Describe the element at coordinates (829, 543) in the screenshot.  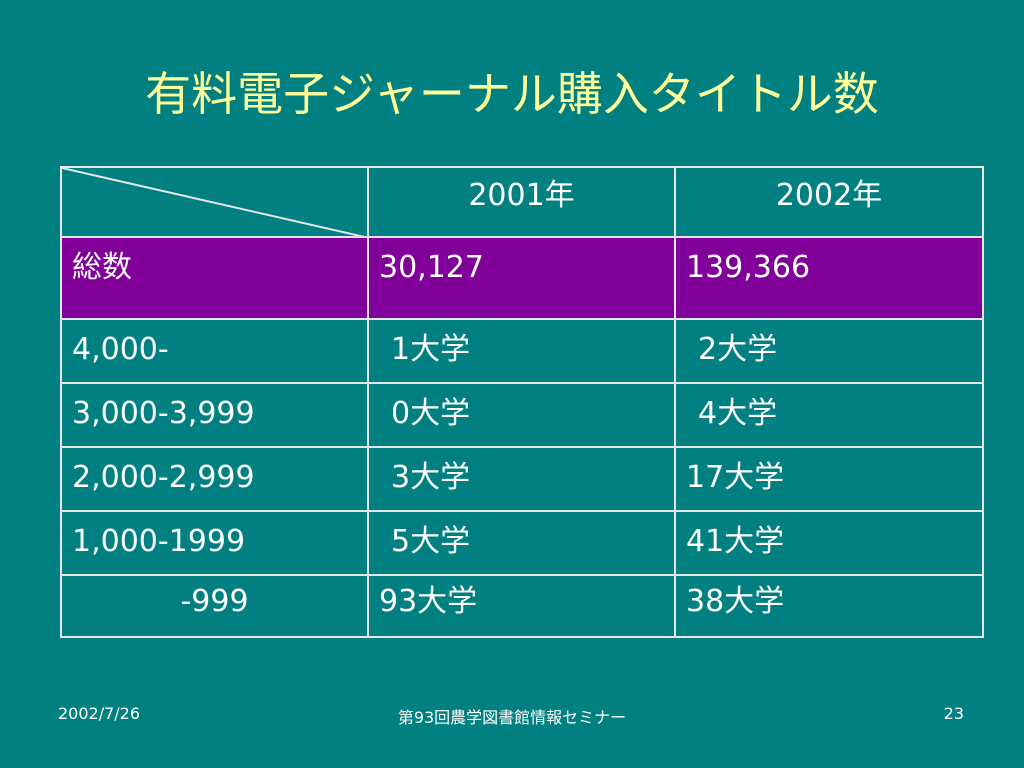
I see `cell-2002: 41大学` at that location.